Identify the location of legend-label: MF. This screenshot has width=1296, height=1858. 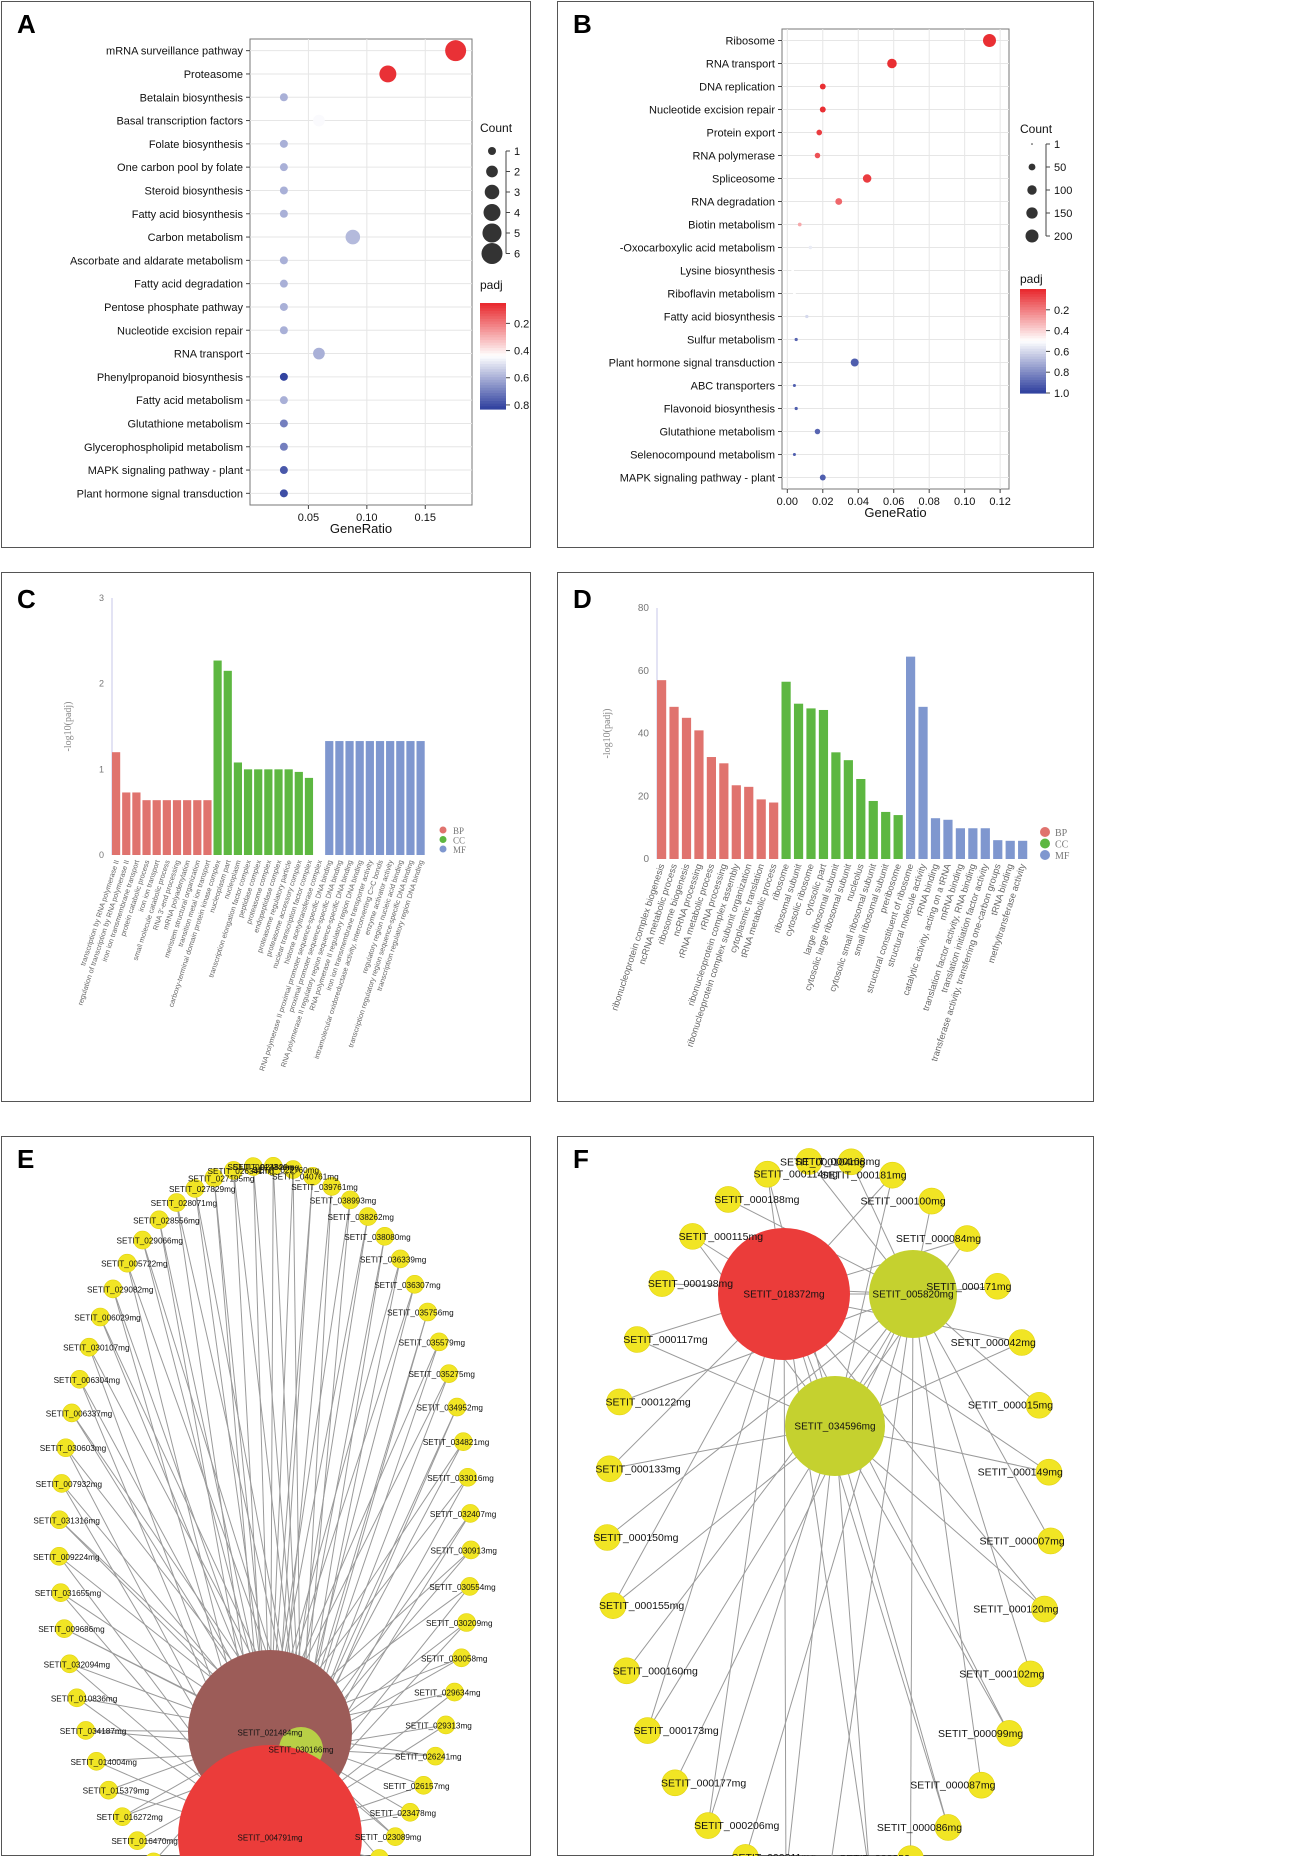
(1062, 856).